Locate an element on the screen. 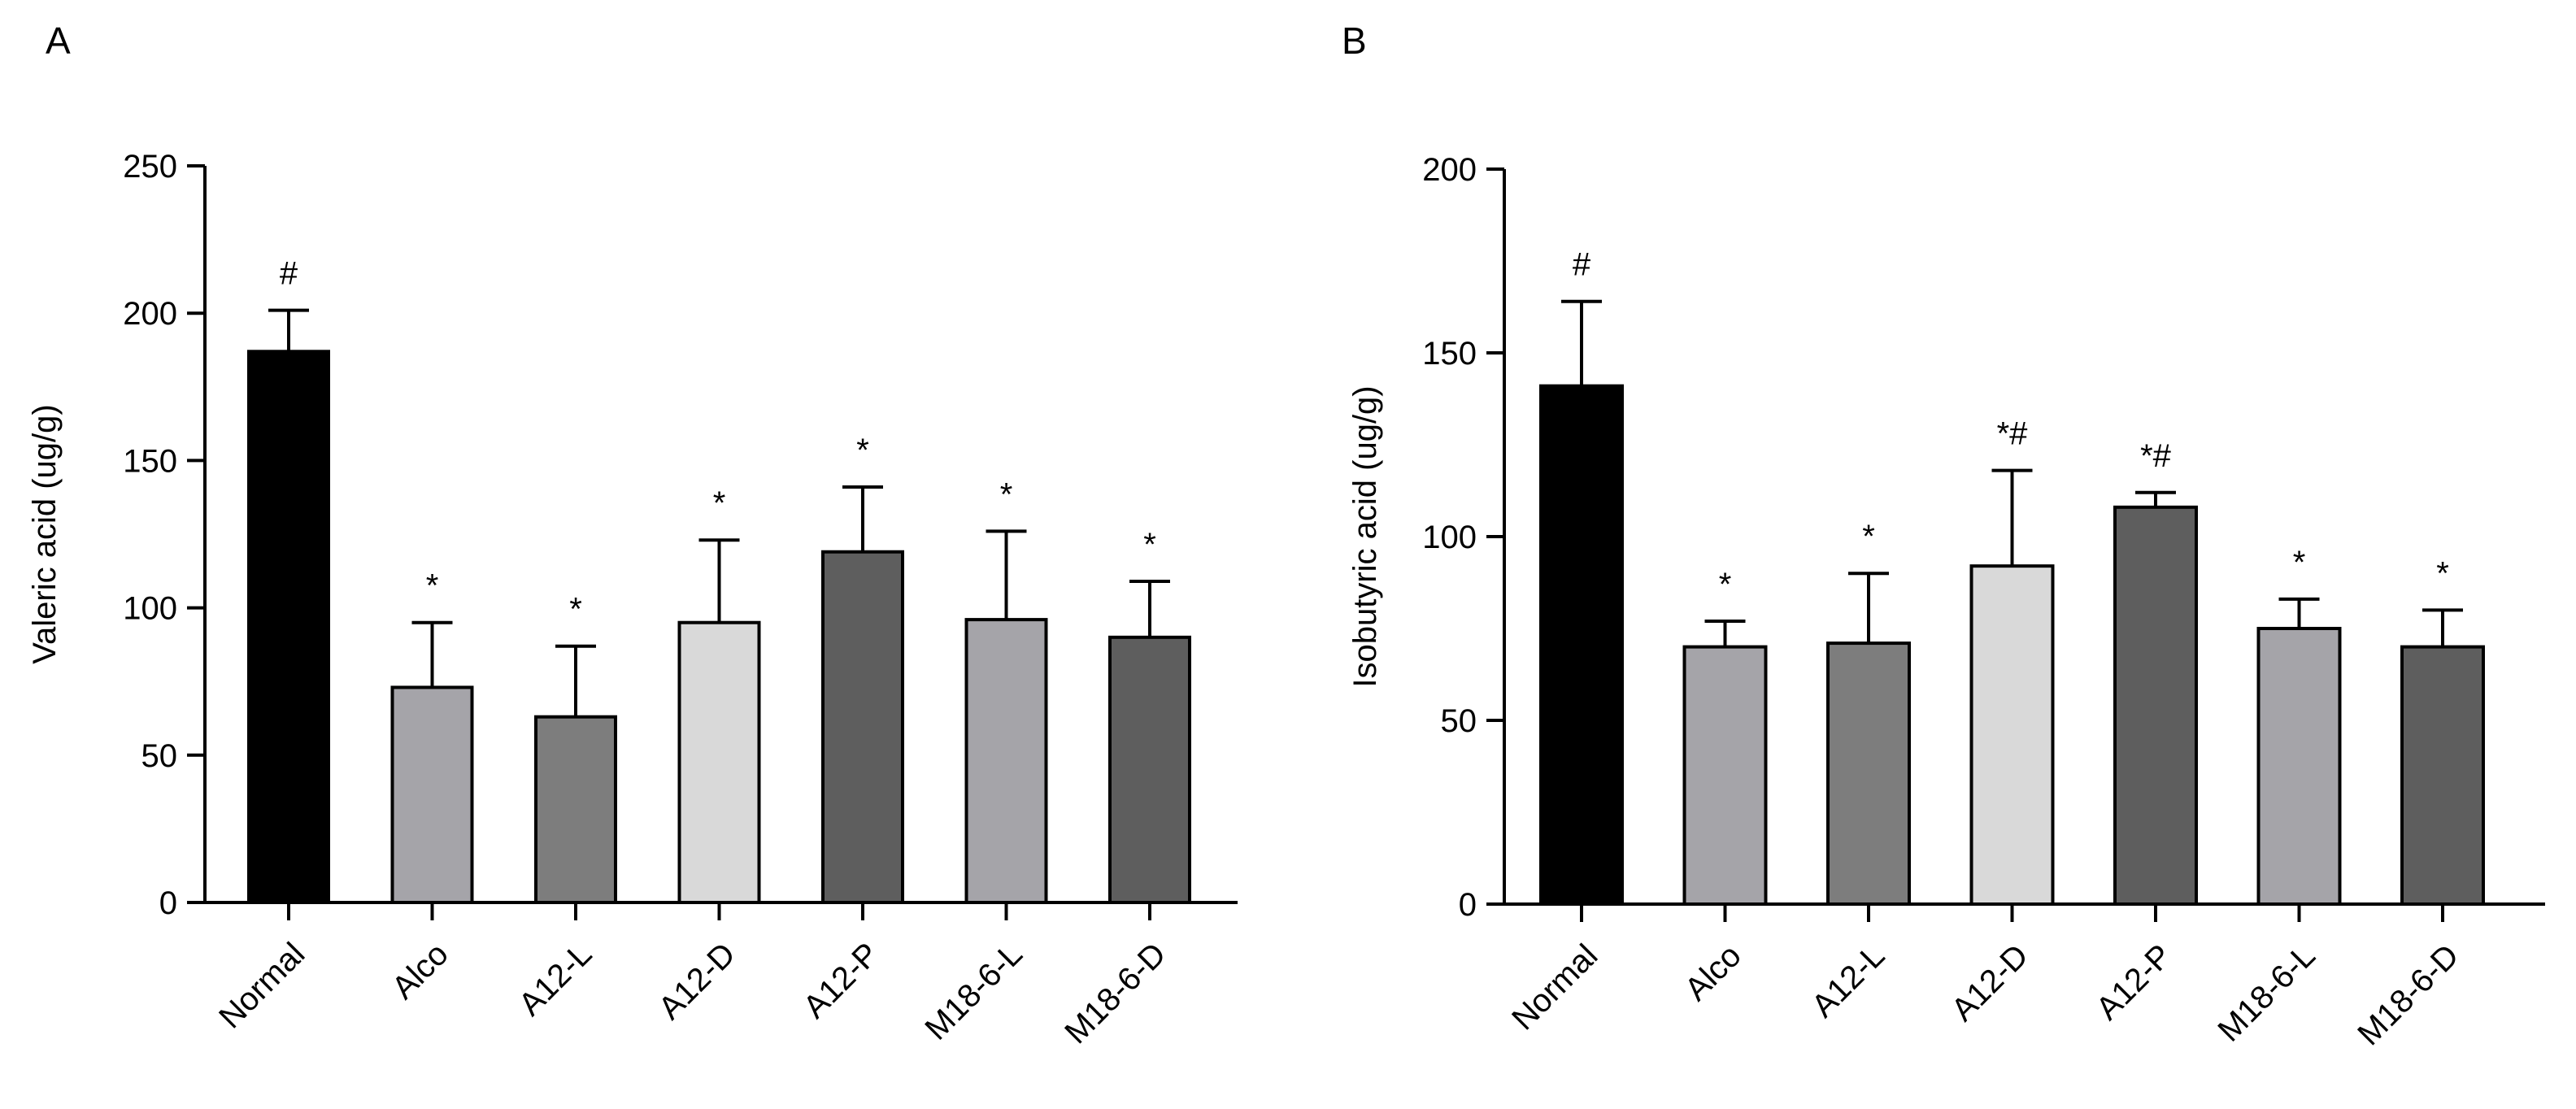 This screenshot has height=1109, width=2576. panel-label: B is located at coordinates (1354, 41).